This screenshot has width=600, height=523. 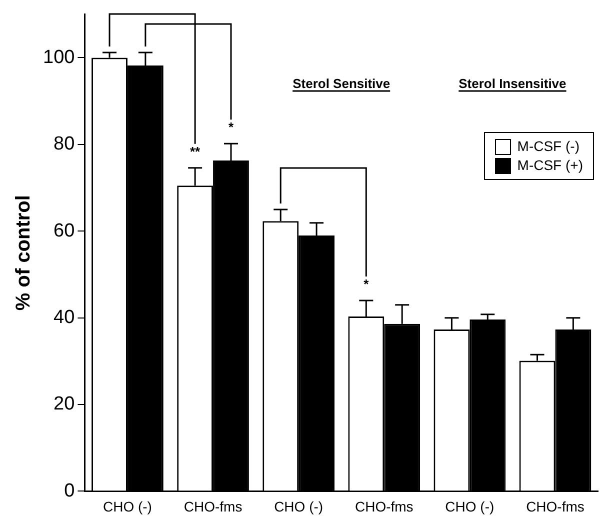 What do you see at coordinates (64, 317) in the screenshot?
I see `y-tick-label: 40` at bounding box center [64, 317].